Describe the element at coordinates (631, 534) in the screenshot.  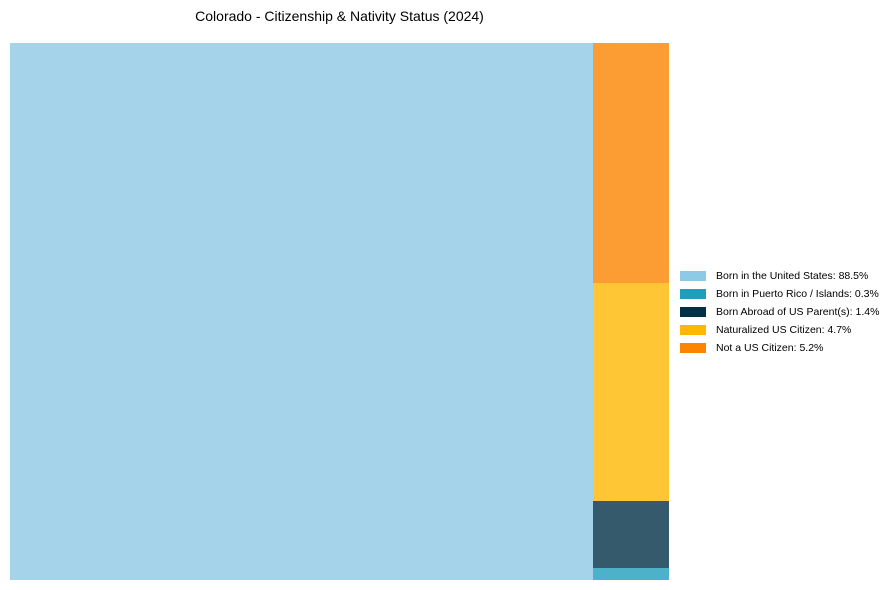
I see `tile-born-abroad-us-parents` at that location.